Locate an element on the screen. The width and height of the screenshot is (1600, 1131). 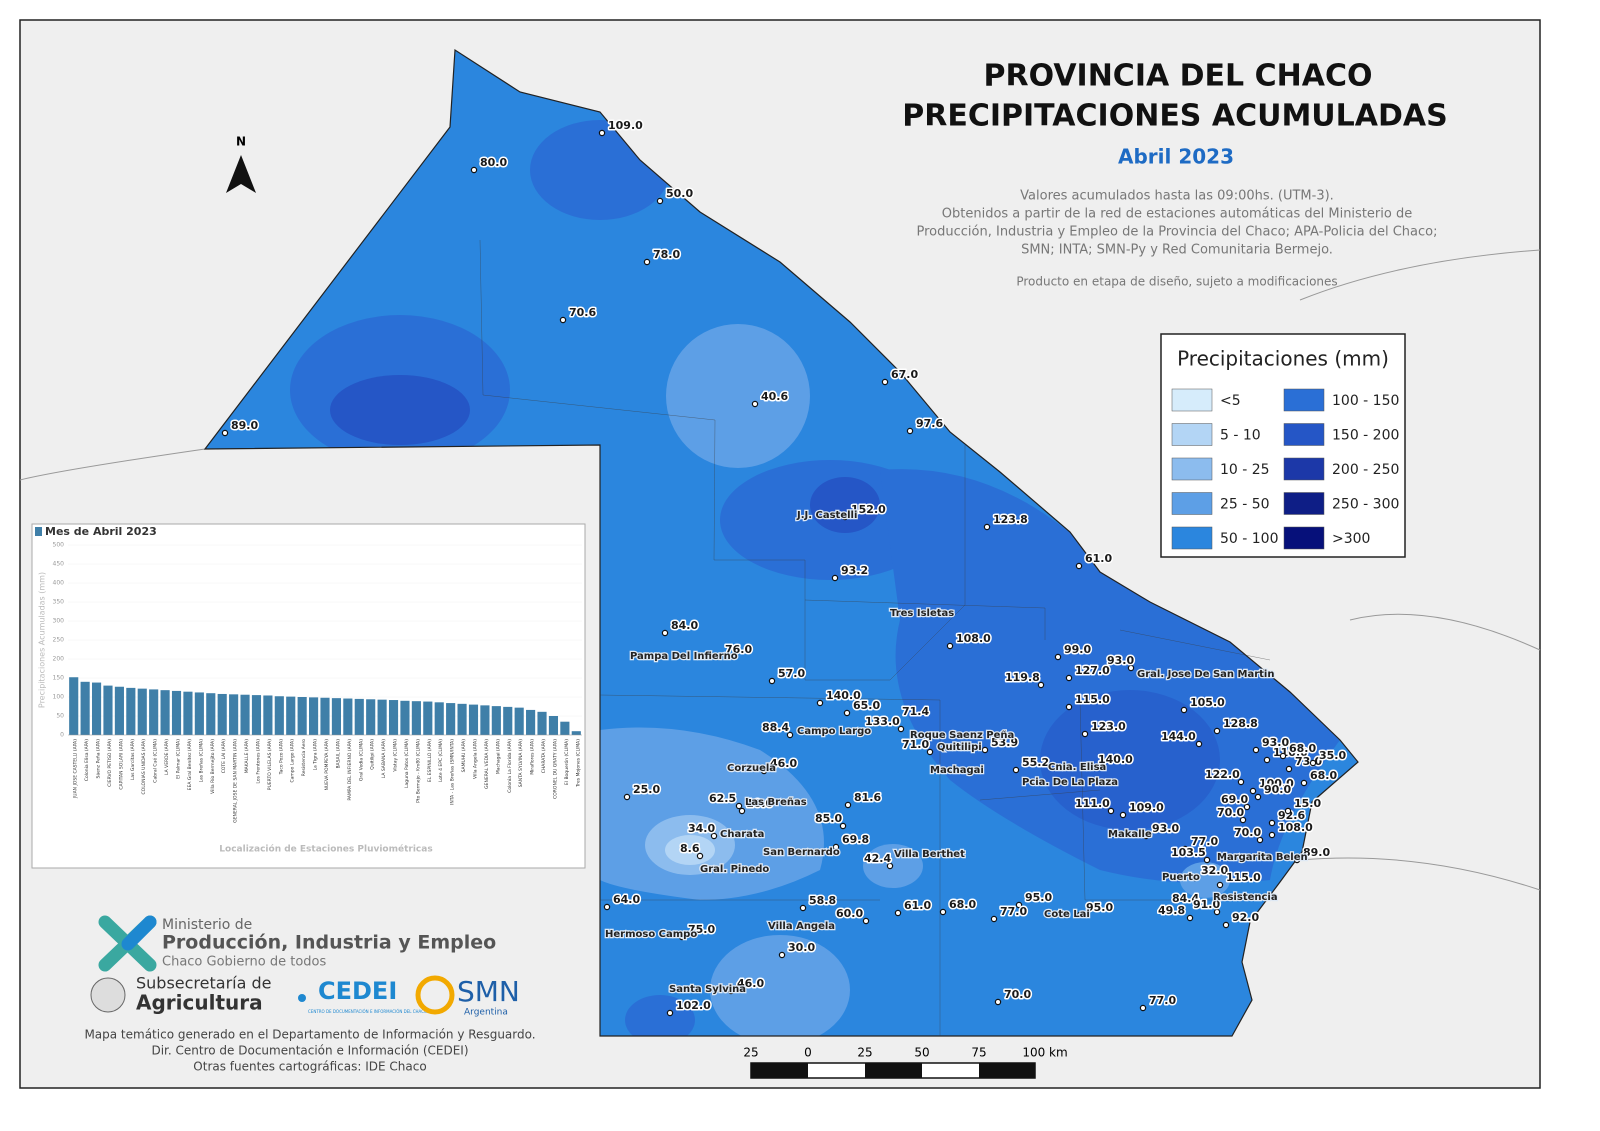
station-value: 71.4 is located at coordinates (915, 711).